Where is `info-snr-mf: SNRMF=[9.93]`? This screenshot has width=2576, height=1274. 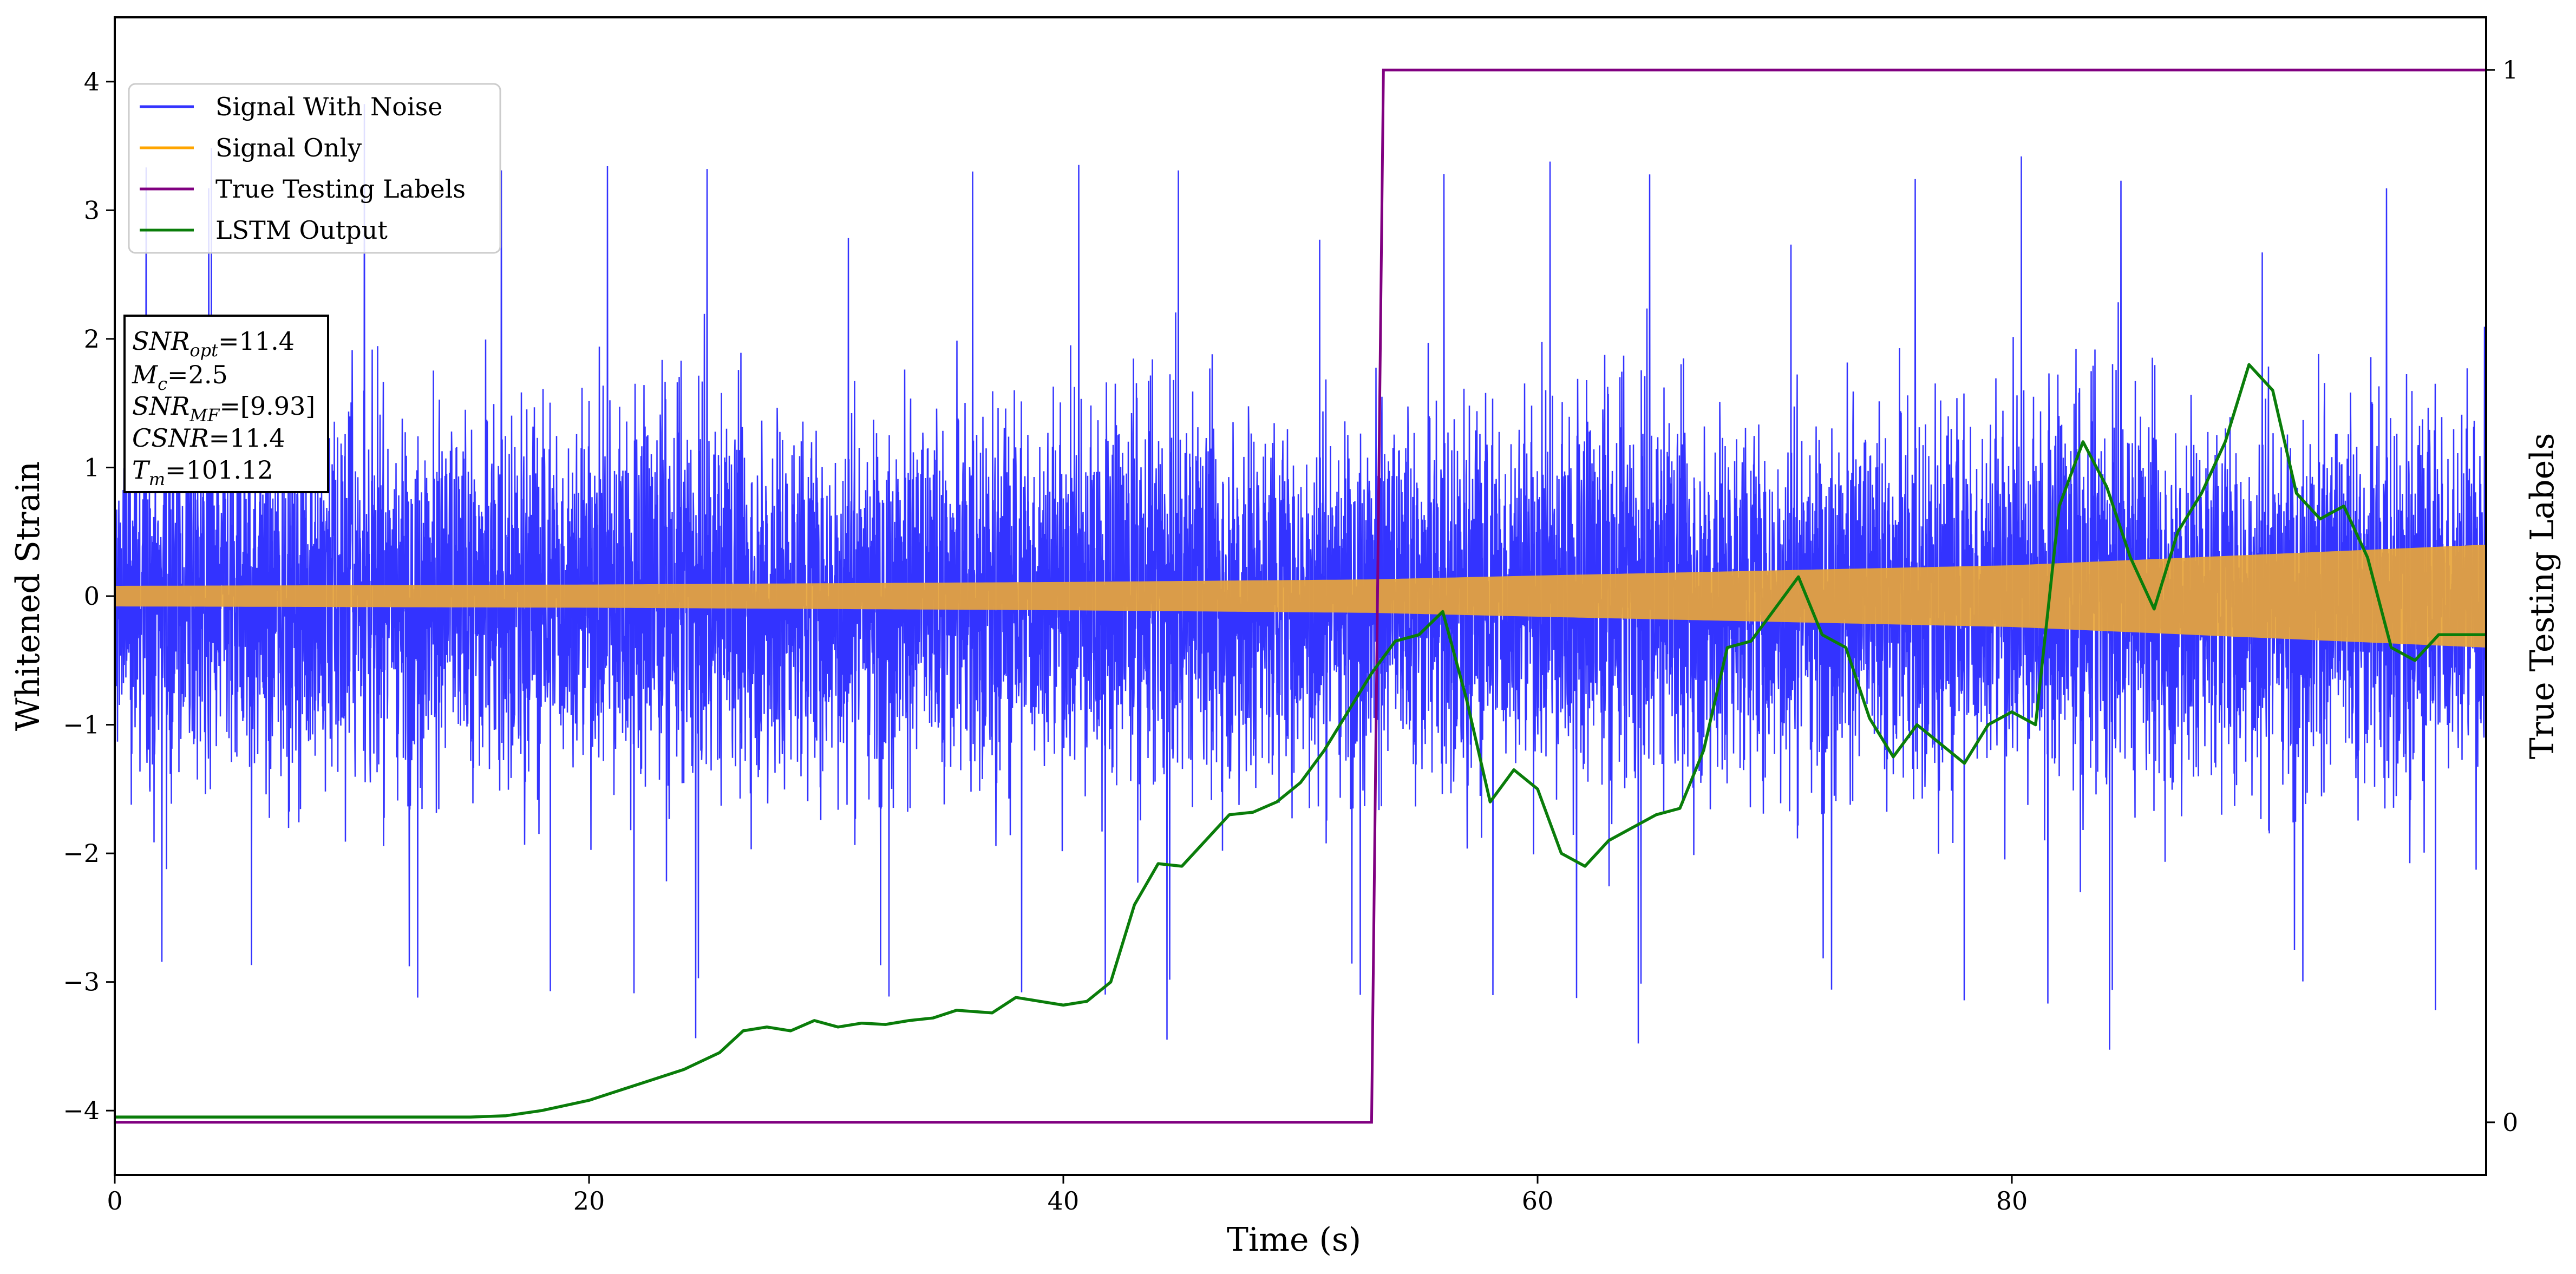
info-snr-mf: SNRMF=[9.93] is located at coordinates (223, 408).